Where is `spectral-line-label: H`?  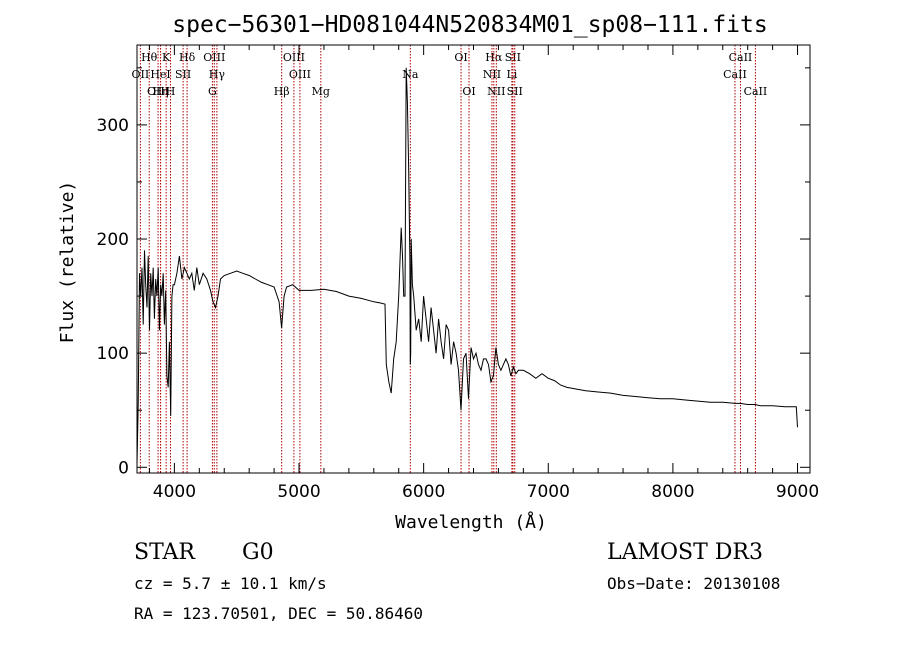
spectral-line-label: H is located at coordinates (171, 91).